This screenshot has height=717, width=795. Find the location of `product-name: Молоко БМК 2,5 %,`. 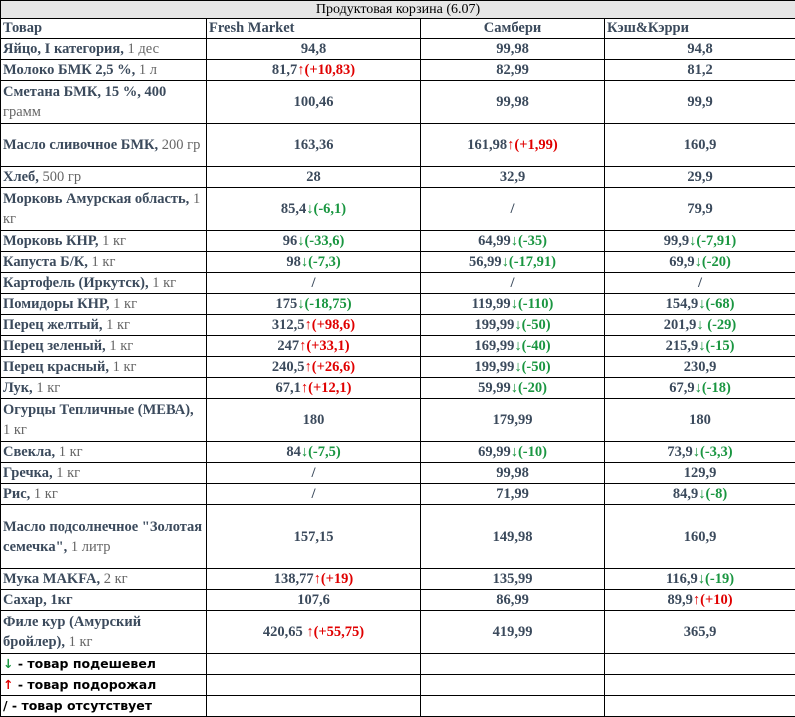

product-name: Молоко БМК 2,5 %, is located at coordinates (69, 70).